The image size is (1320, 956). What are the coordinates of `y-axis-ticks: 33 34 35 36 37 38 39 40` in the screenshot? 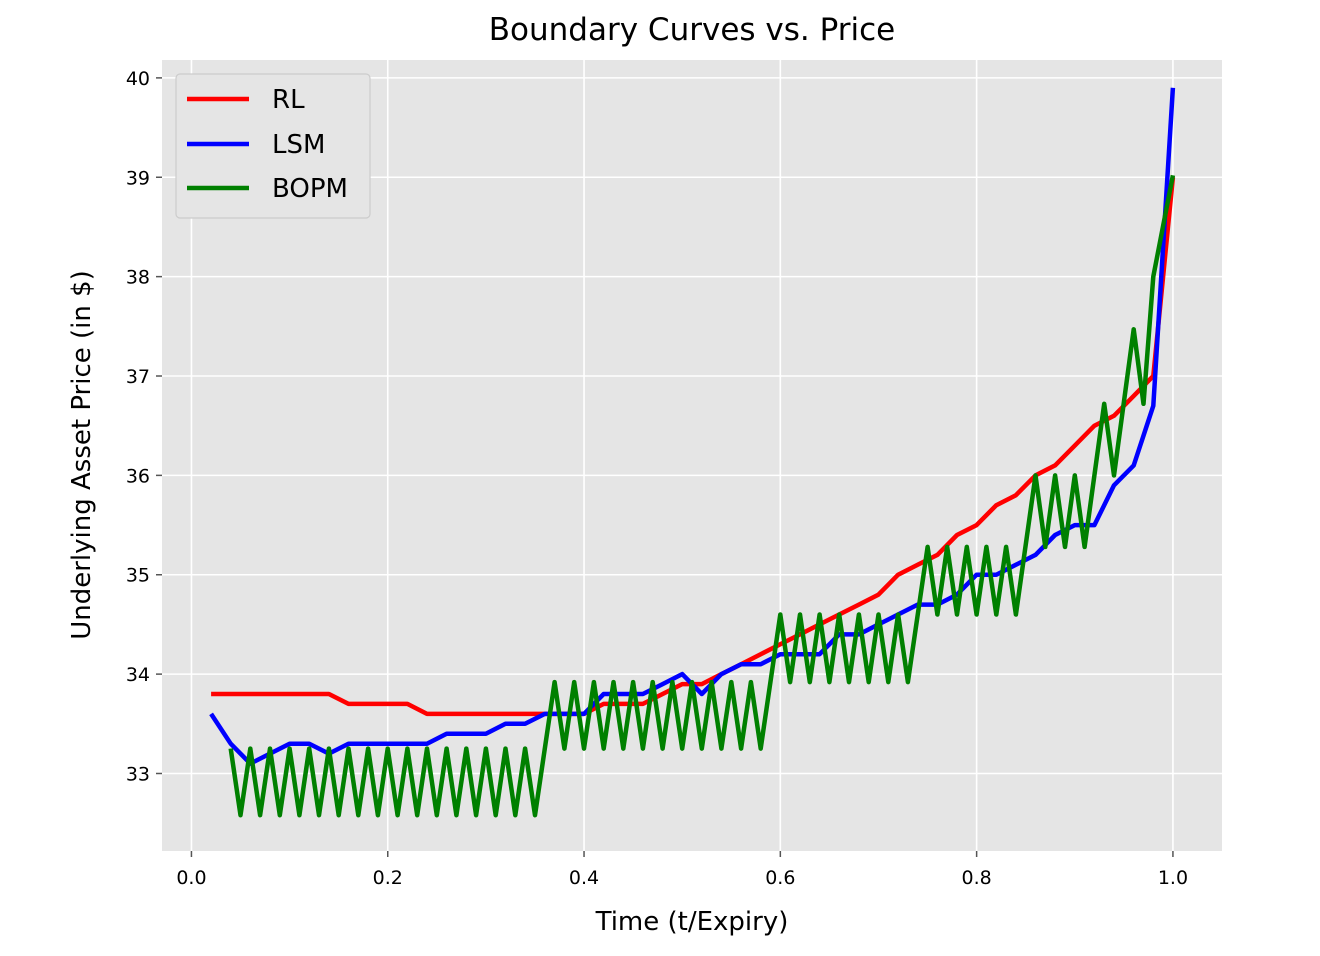 It's located at (144, 426).